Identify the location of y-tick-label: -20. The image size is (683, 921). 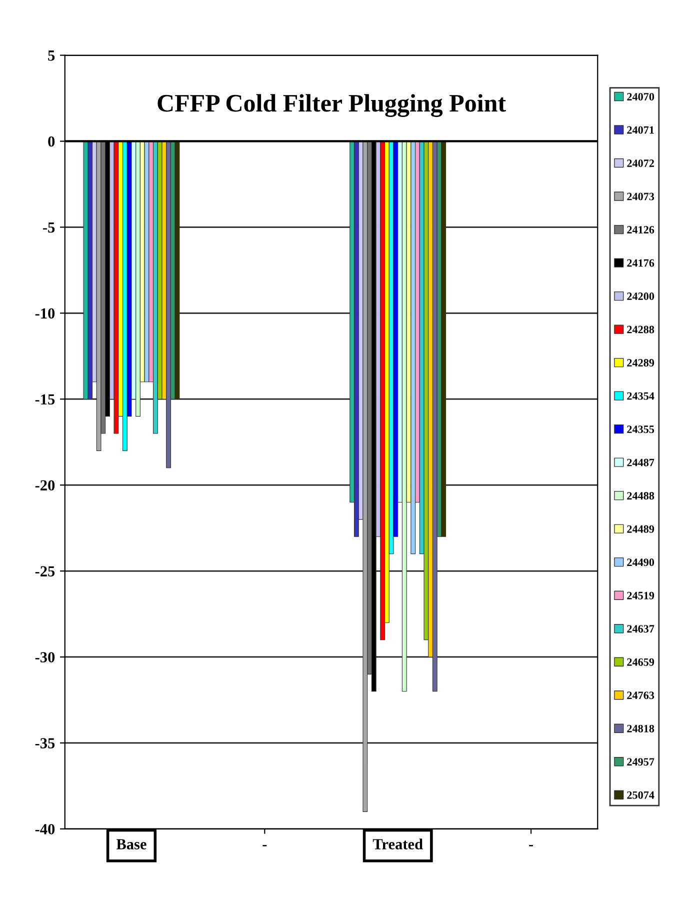
(45, 485).